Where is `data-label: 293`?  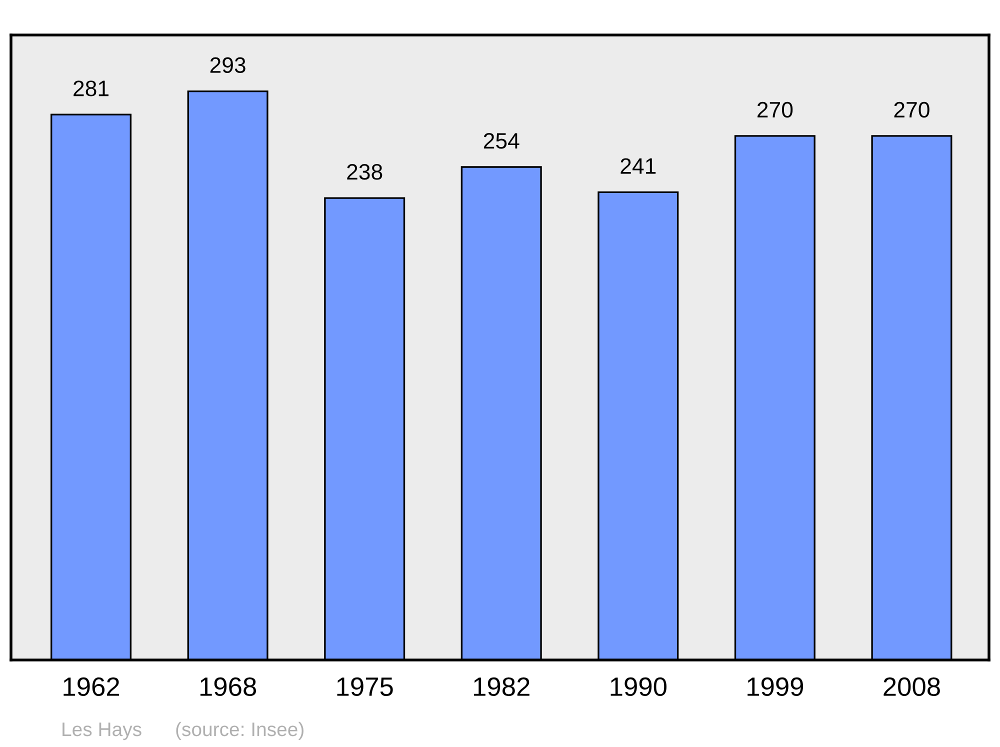
data-label: 293 is located at coordinates (228, 65).